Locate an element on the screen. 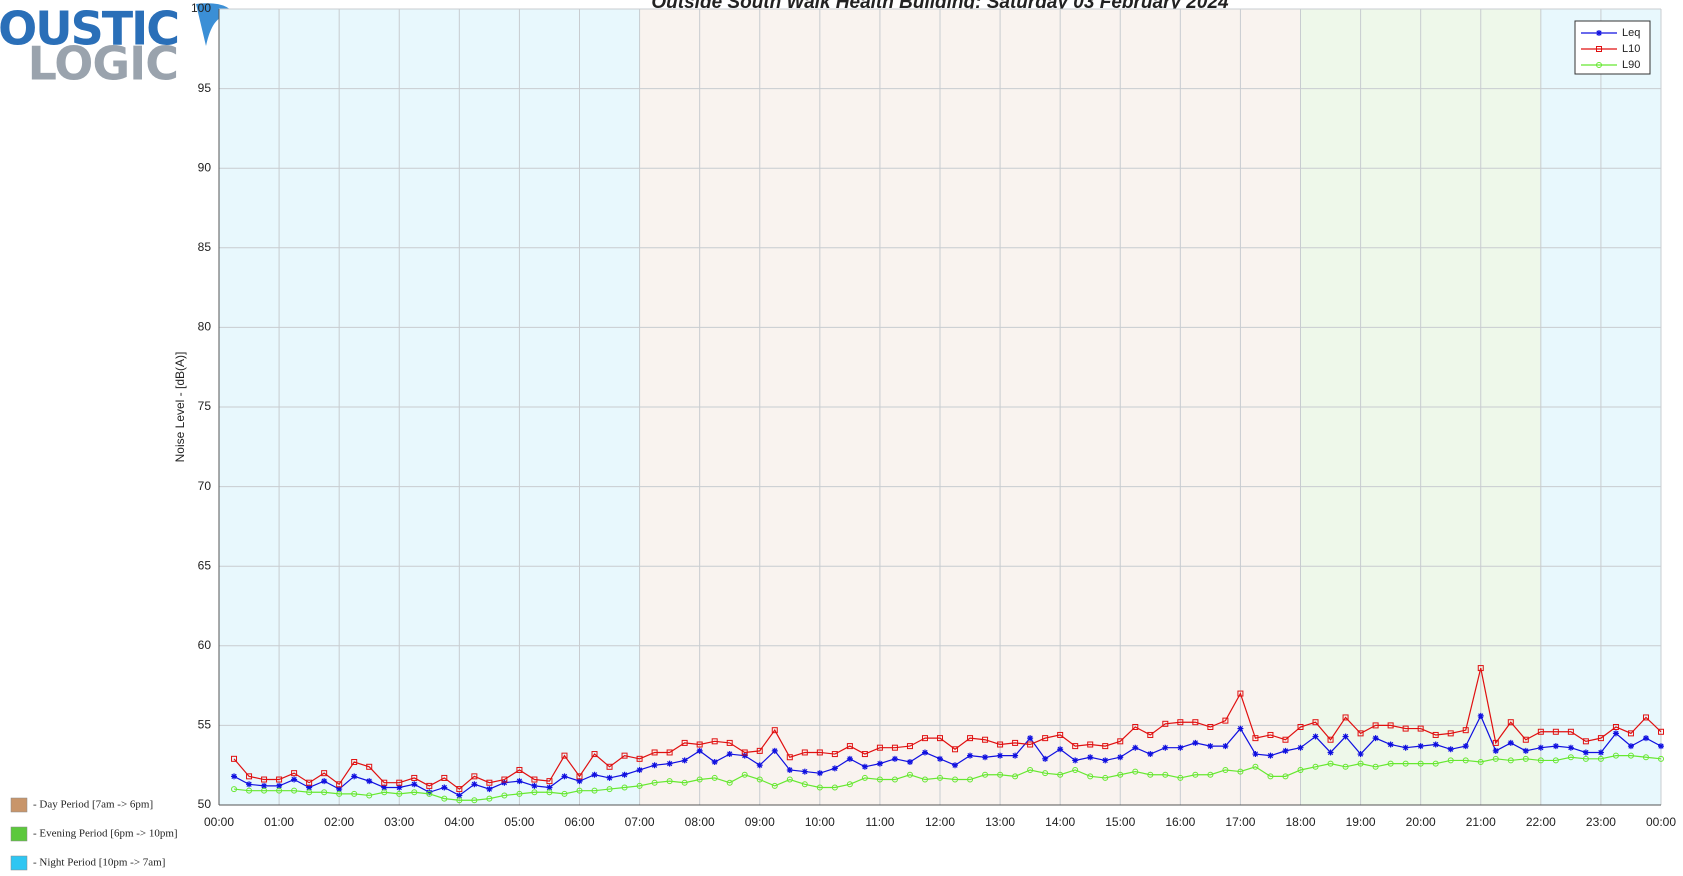  x-tick-label: 02:00 is located at coordinates (339, 822).